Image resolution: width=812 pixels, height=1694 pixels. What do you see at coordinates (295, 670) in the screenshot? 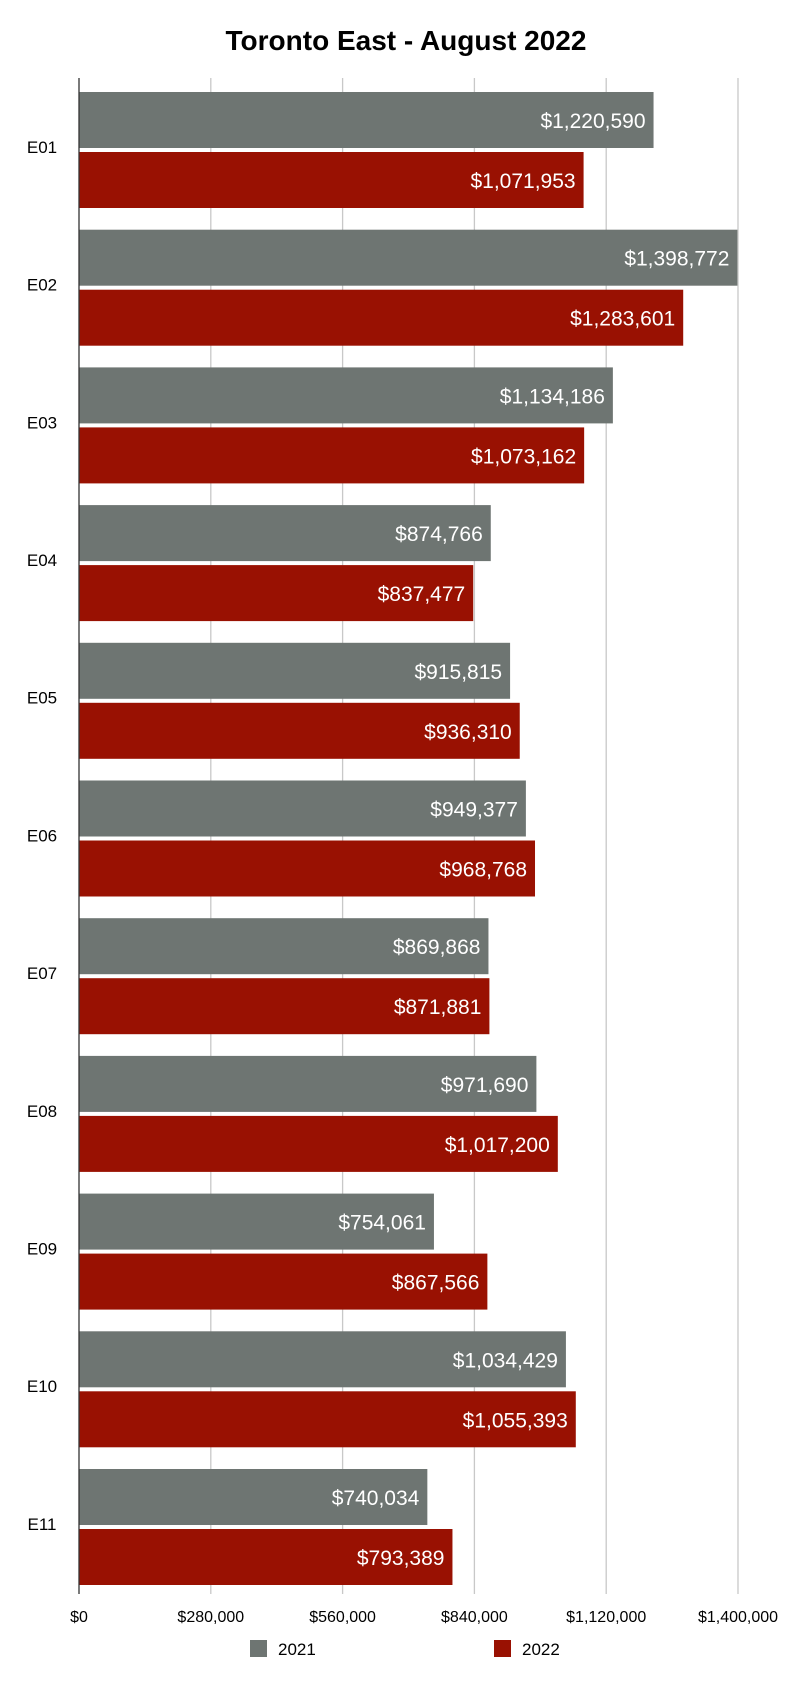
I see `bar-2021-E05` at bounding box center [295, 670].